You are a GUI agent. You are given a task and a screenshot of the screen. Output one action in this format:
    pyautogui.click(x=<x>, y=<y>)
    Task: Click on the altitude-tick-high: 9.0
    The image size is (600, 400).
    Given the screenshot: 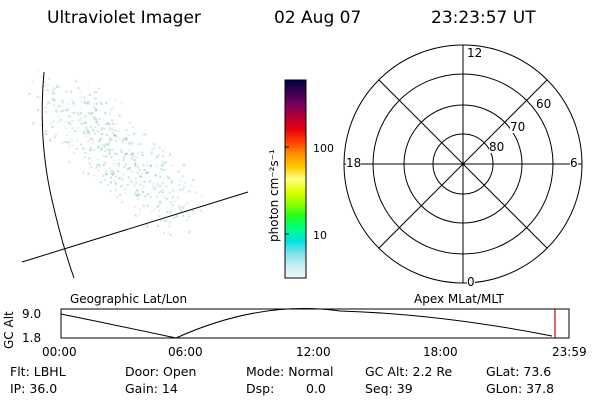 What is the action you would take?
    pyautogui.click(x=32, y=314)
    